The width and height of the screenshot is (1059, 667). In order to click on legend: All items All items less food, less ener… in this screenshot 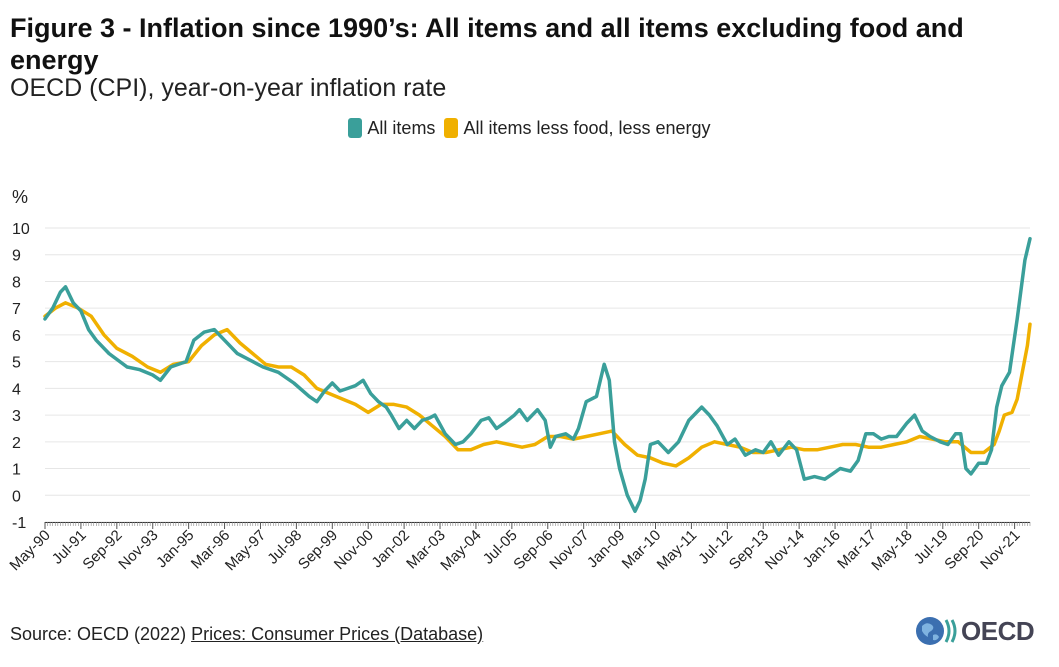, I will do `click(529, 128)`.